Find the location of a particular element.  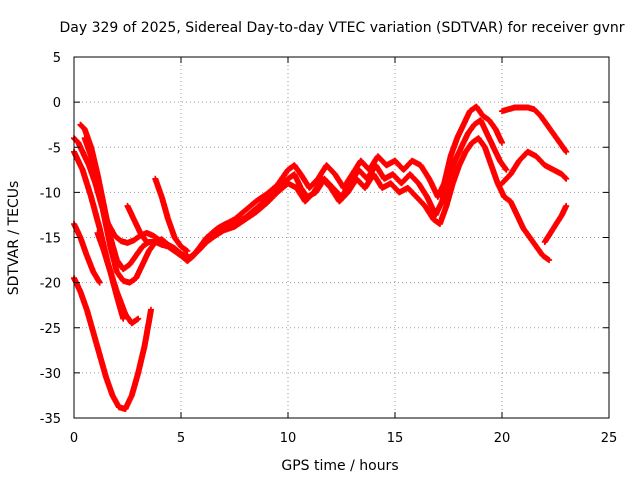

y-tick-label: -25 is located at coordinates (50, 329).